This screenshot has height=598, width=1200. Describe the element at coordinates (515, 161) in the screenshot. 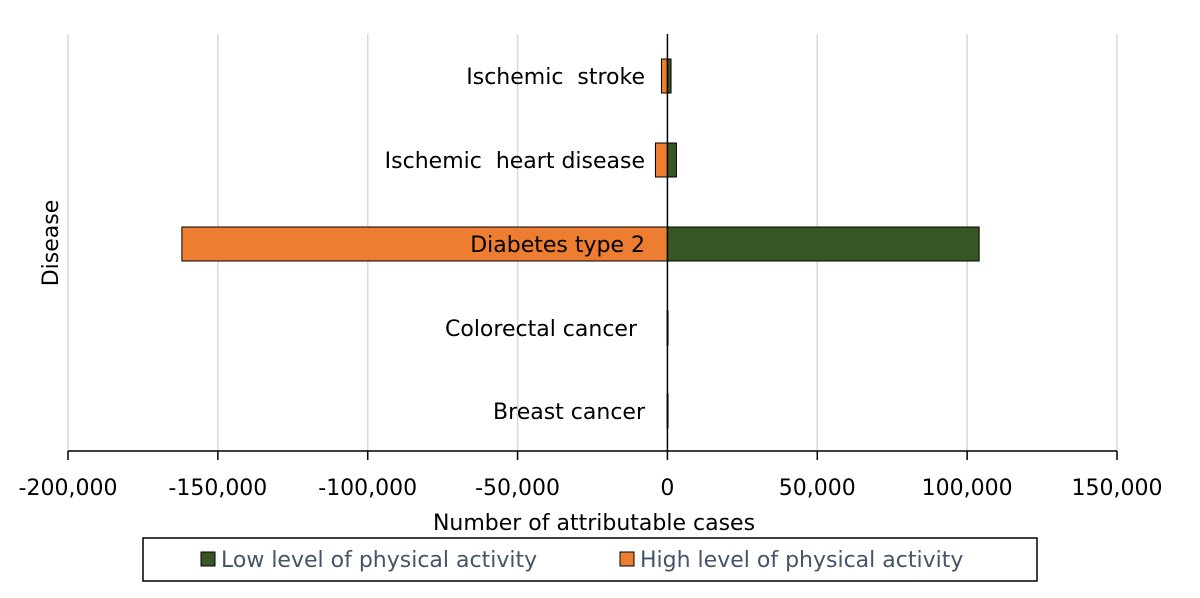

I see `category-label: Ischemic heart disease` at that location.